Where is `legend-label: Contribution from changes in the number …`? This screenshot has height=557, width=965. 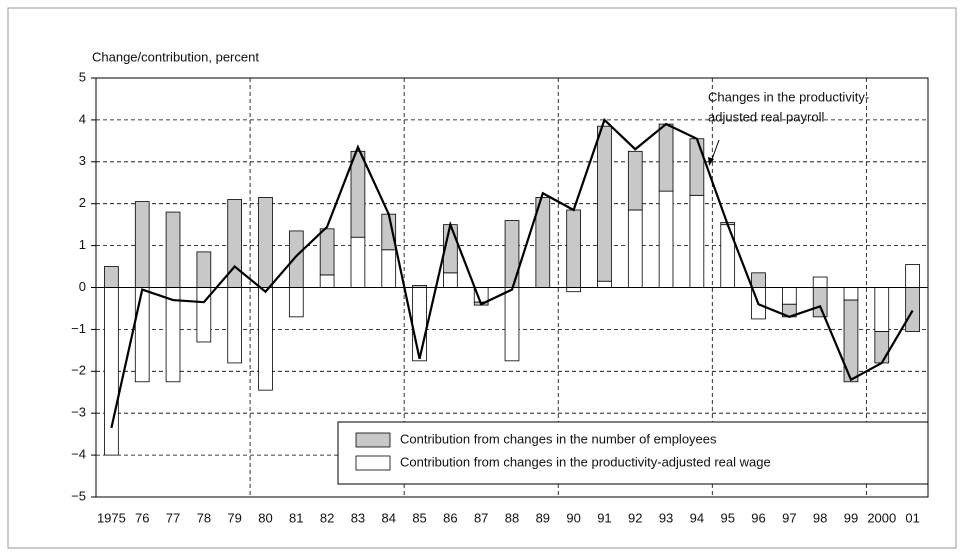
legend-label: Contribution from changes in the number … is located at coordinates (558, 438).